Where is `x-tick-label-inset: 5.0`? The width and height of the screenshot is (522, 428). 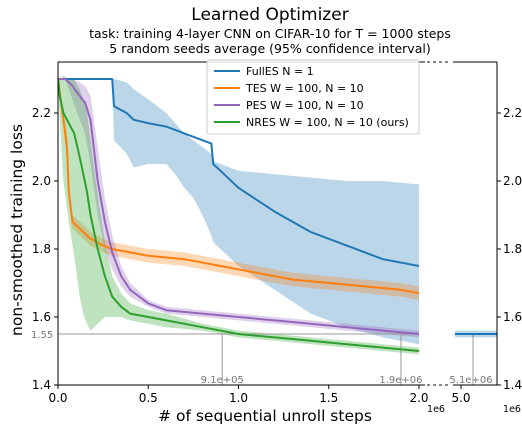
x-tick-label-inset: 5.0 is located at coordinates (460, 398).